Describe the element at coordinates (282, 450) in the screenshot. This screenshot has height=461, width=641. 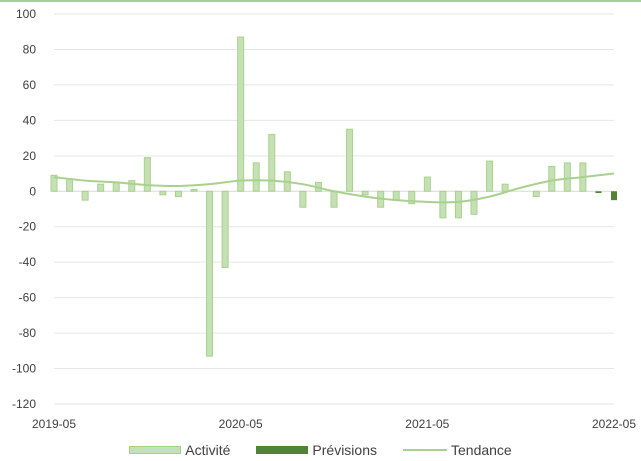
I see `legend-swatch-previsions` at that location.